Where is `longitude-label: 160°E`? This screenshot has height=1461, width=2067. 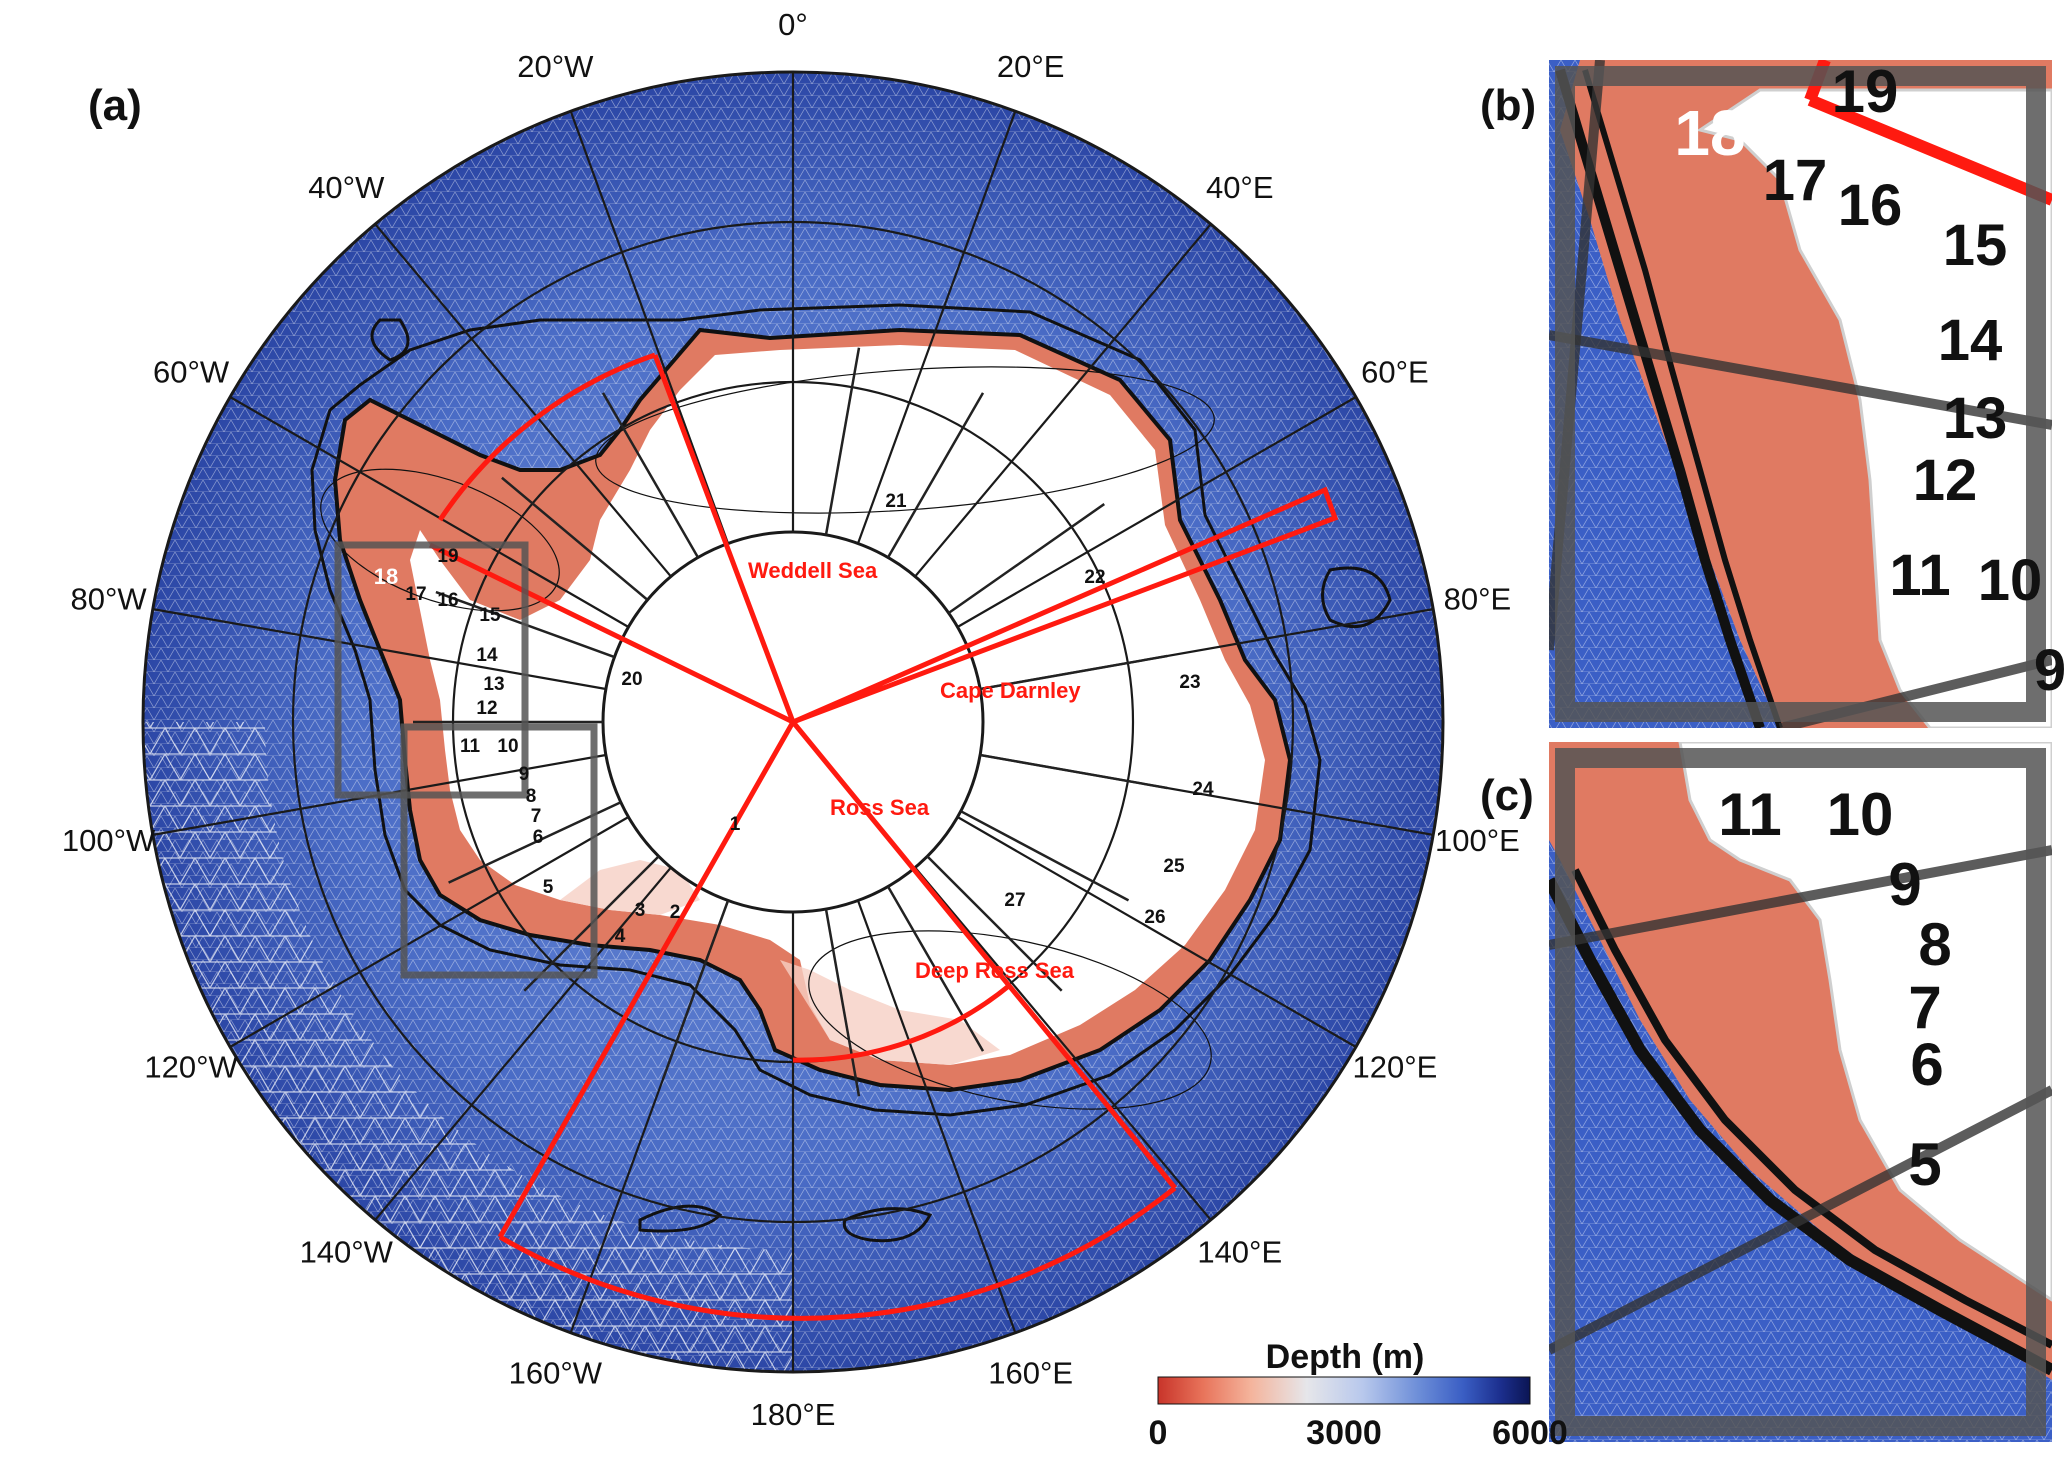 longitude-label: 160°E is located at coordinates (1030, 1372).